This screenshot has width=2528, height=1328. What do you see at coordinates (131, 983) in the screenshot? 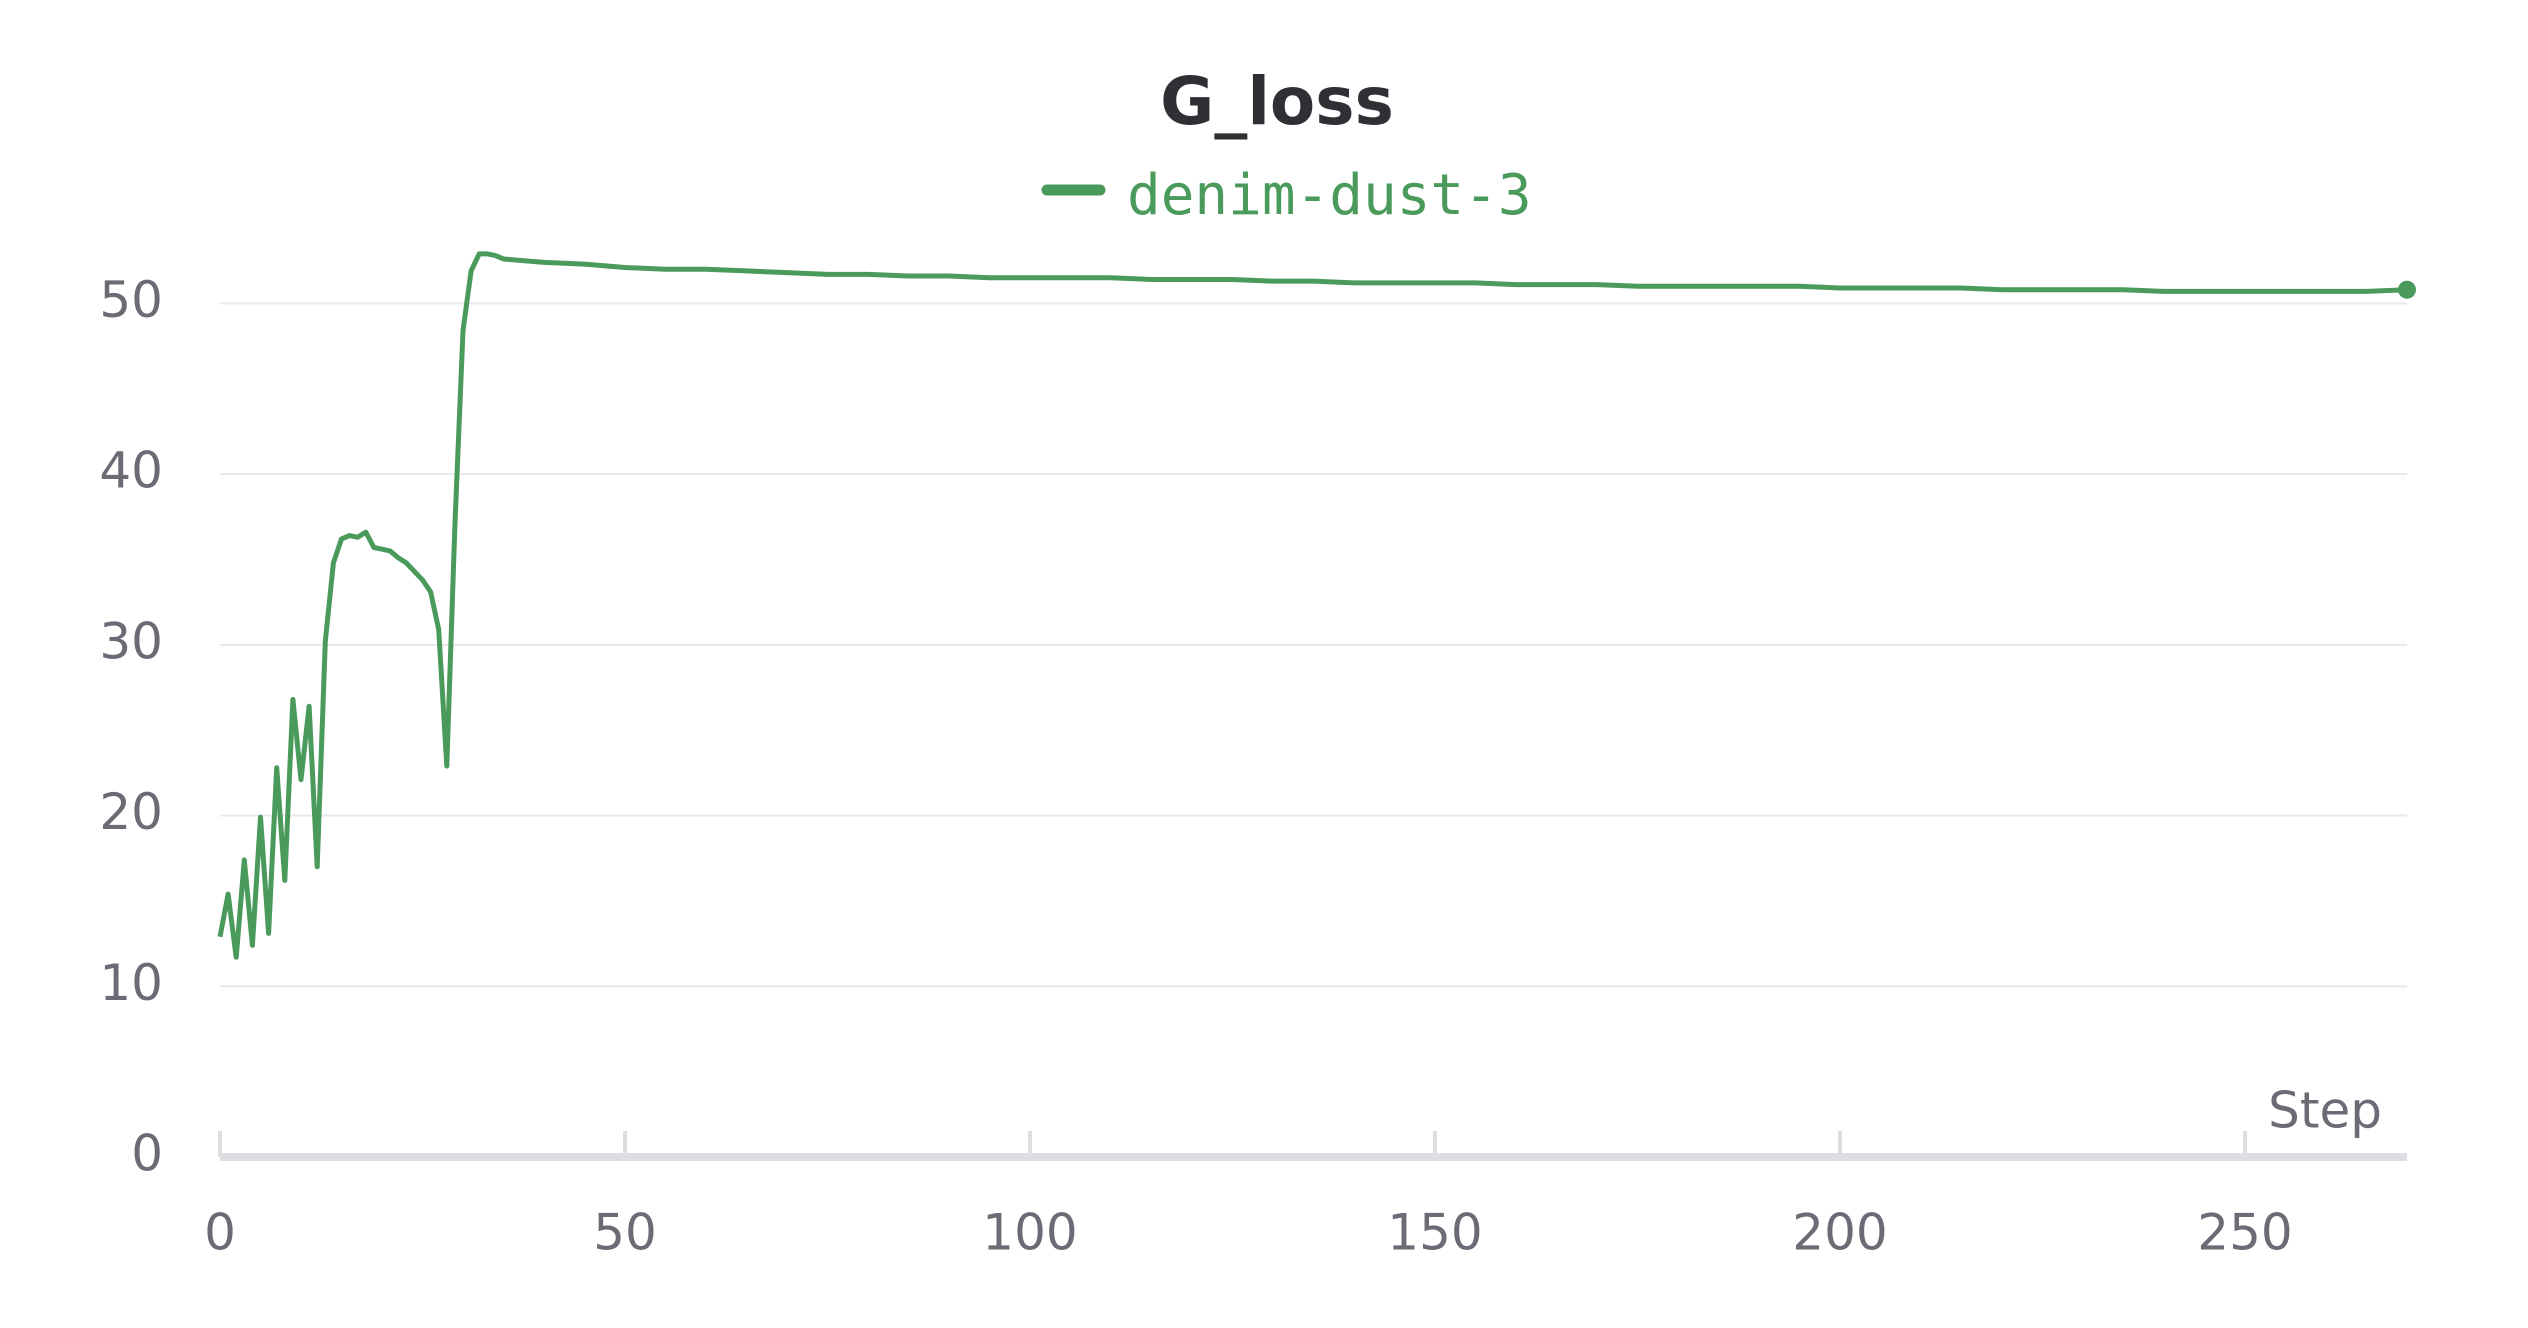
I see `y-tick-label: 10` at bounding box center [131, 983].